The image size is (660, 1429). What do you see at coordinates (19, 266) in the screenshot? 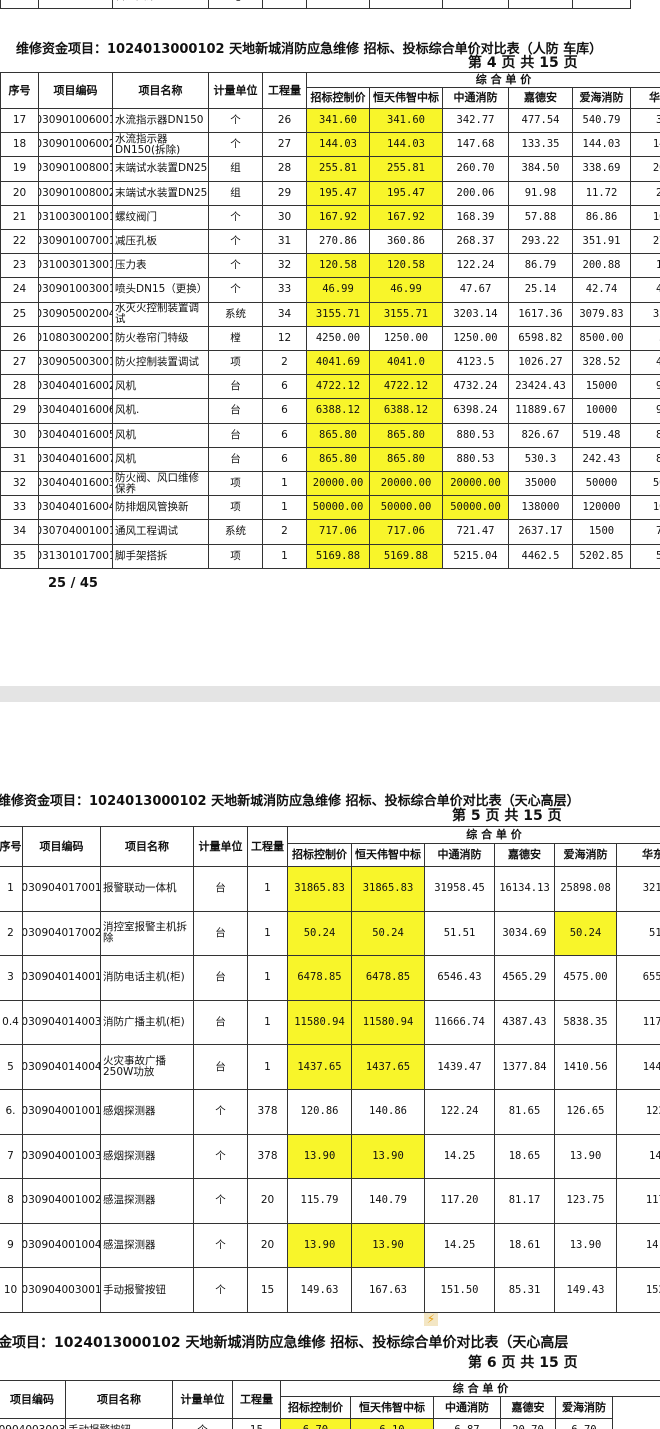
I see `table-cell: 23` at bounding box center [19, 266].